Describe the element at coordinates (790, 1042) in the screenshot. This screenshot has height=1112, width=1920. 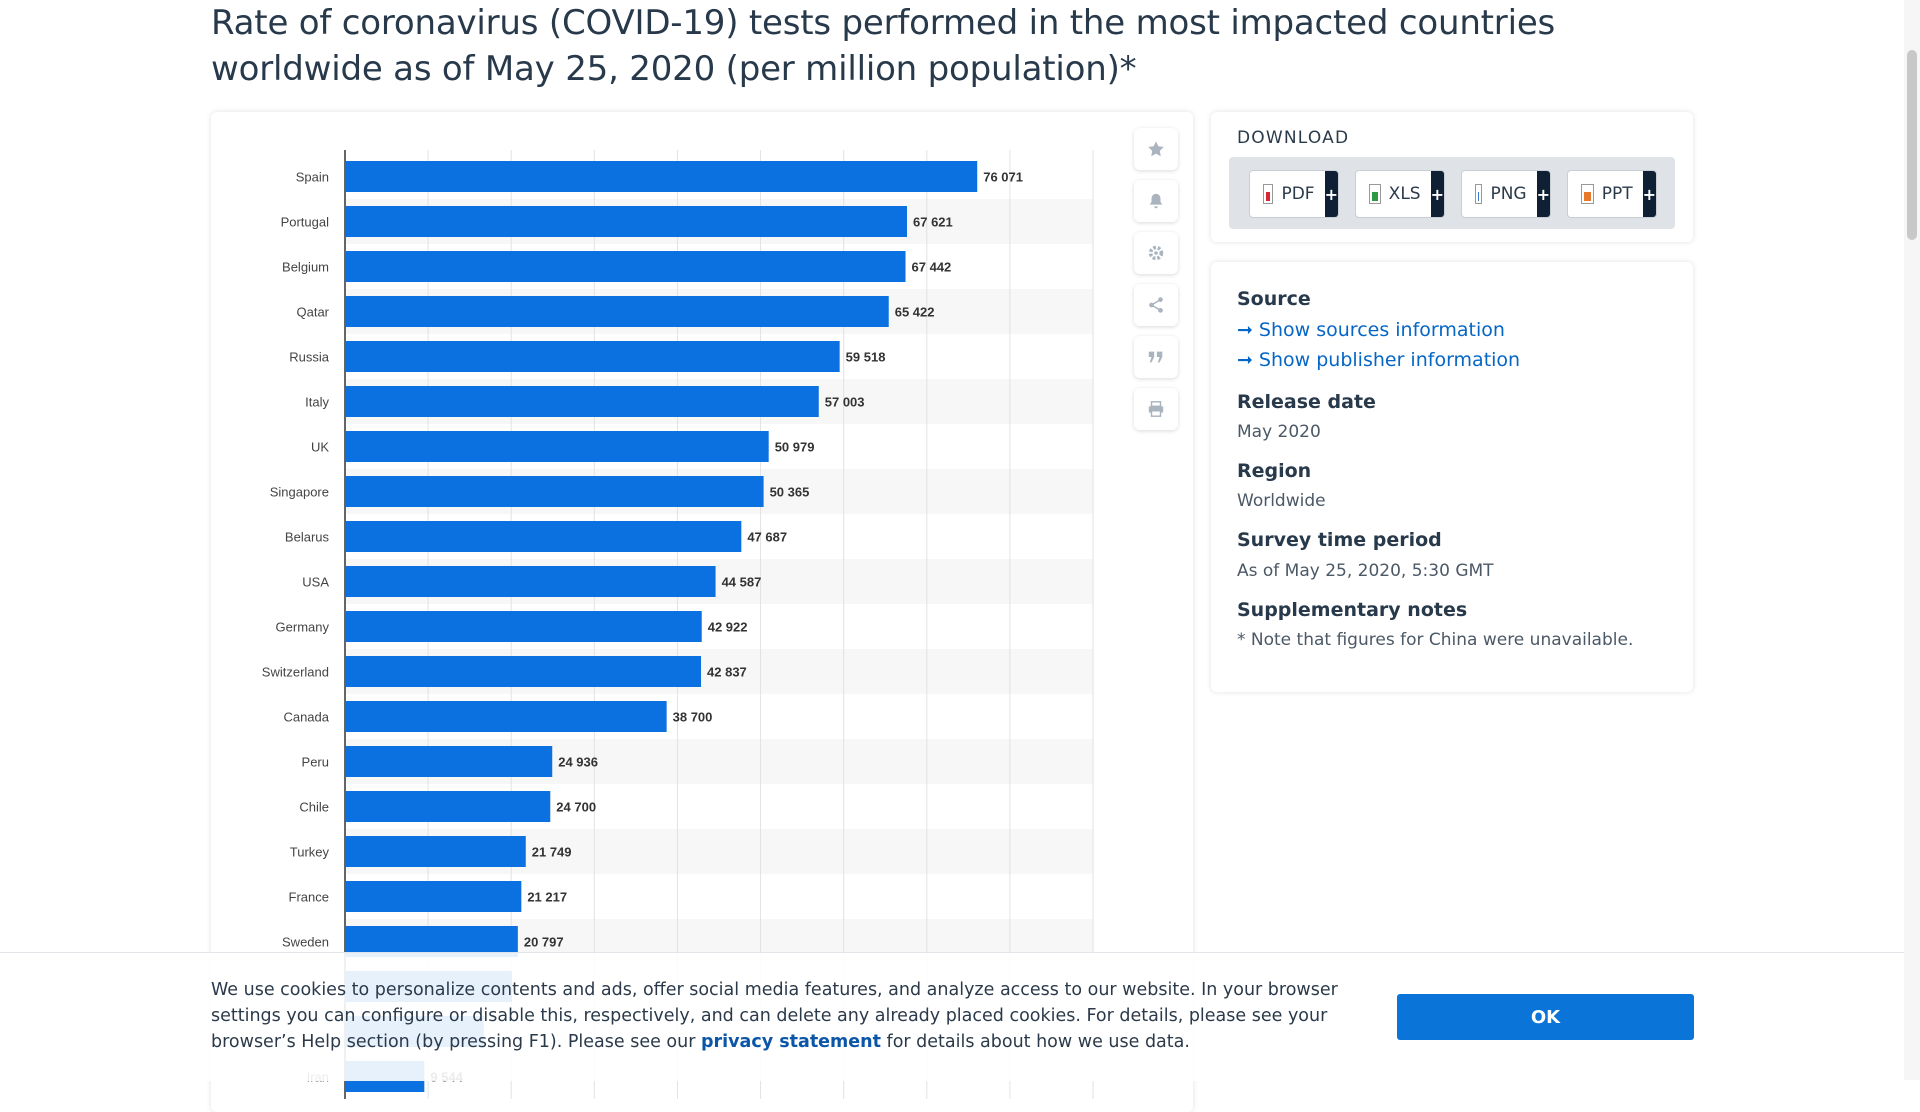
I see `privacy-statement-link: privacy statement` at that location.